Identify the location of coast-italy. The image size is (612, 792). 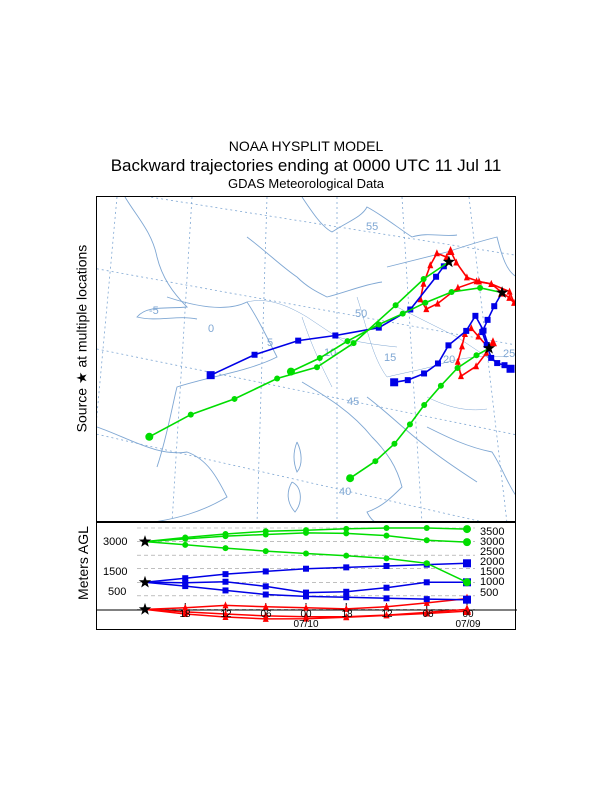
(352, 451).